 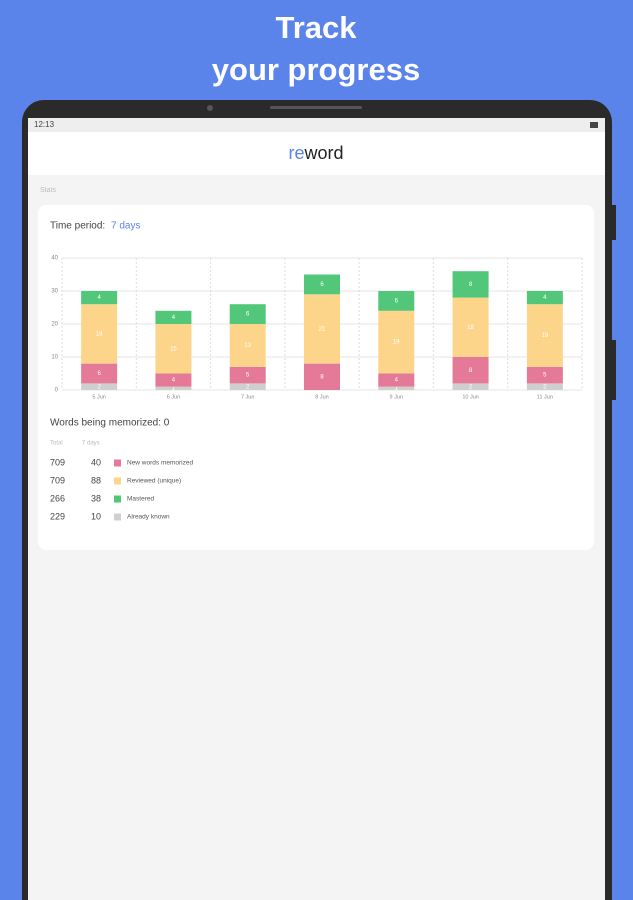 I want to click on week-value: 88, so click(x=96, y=480).